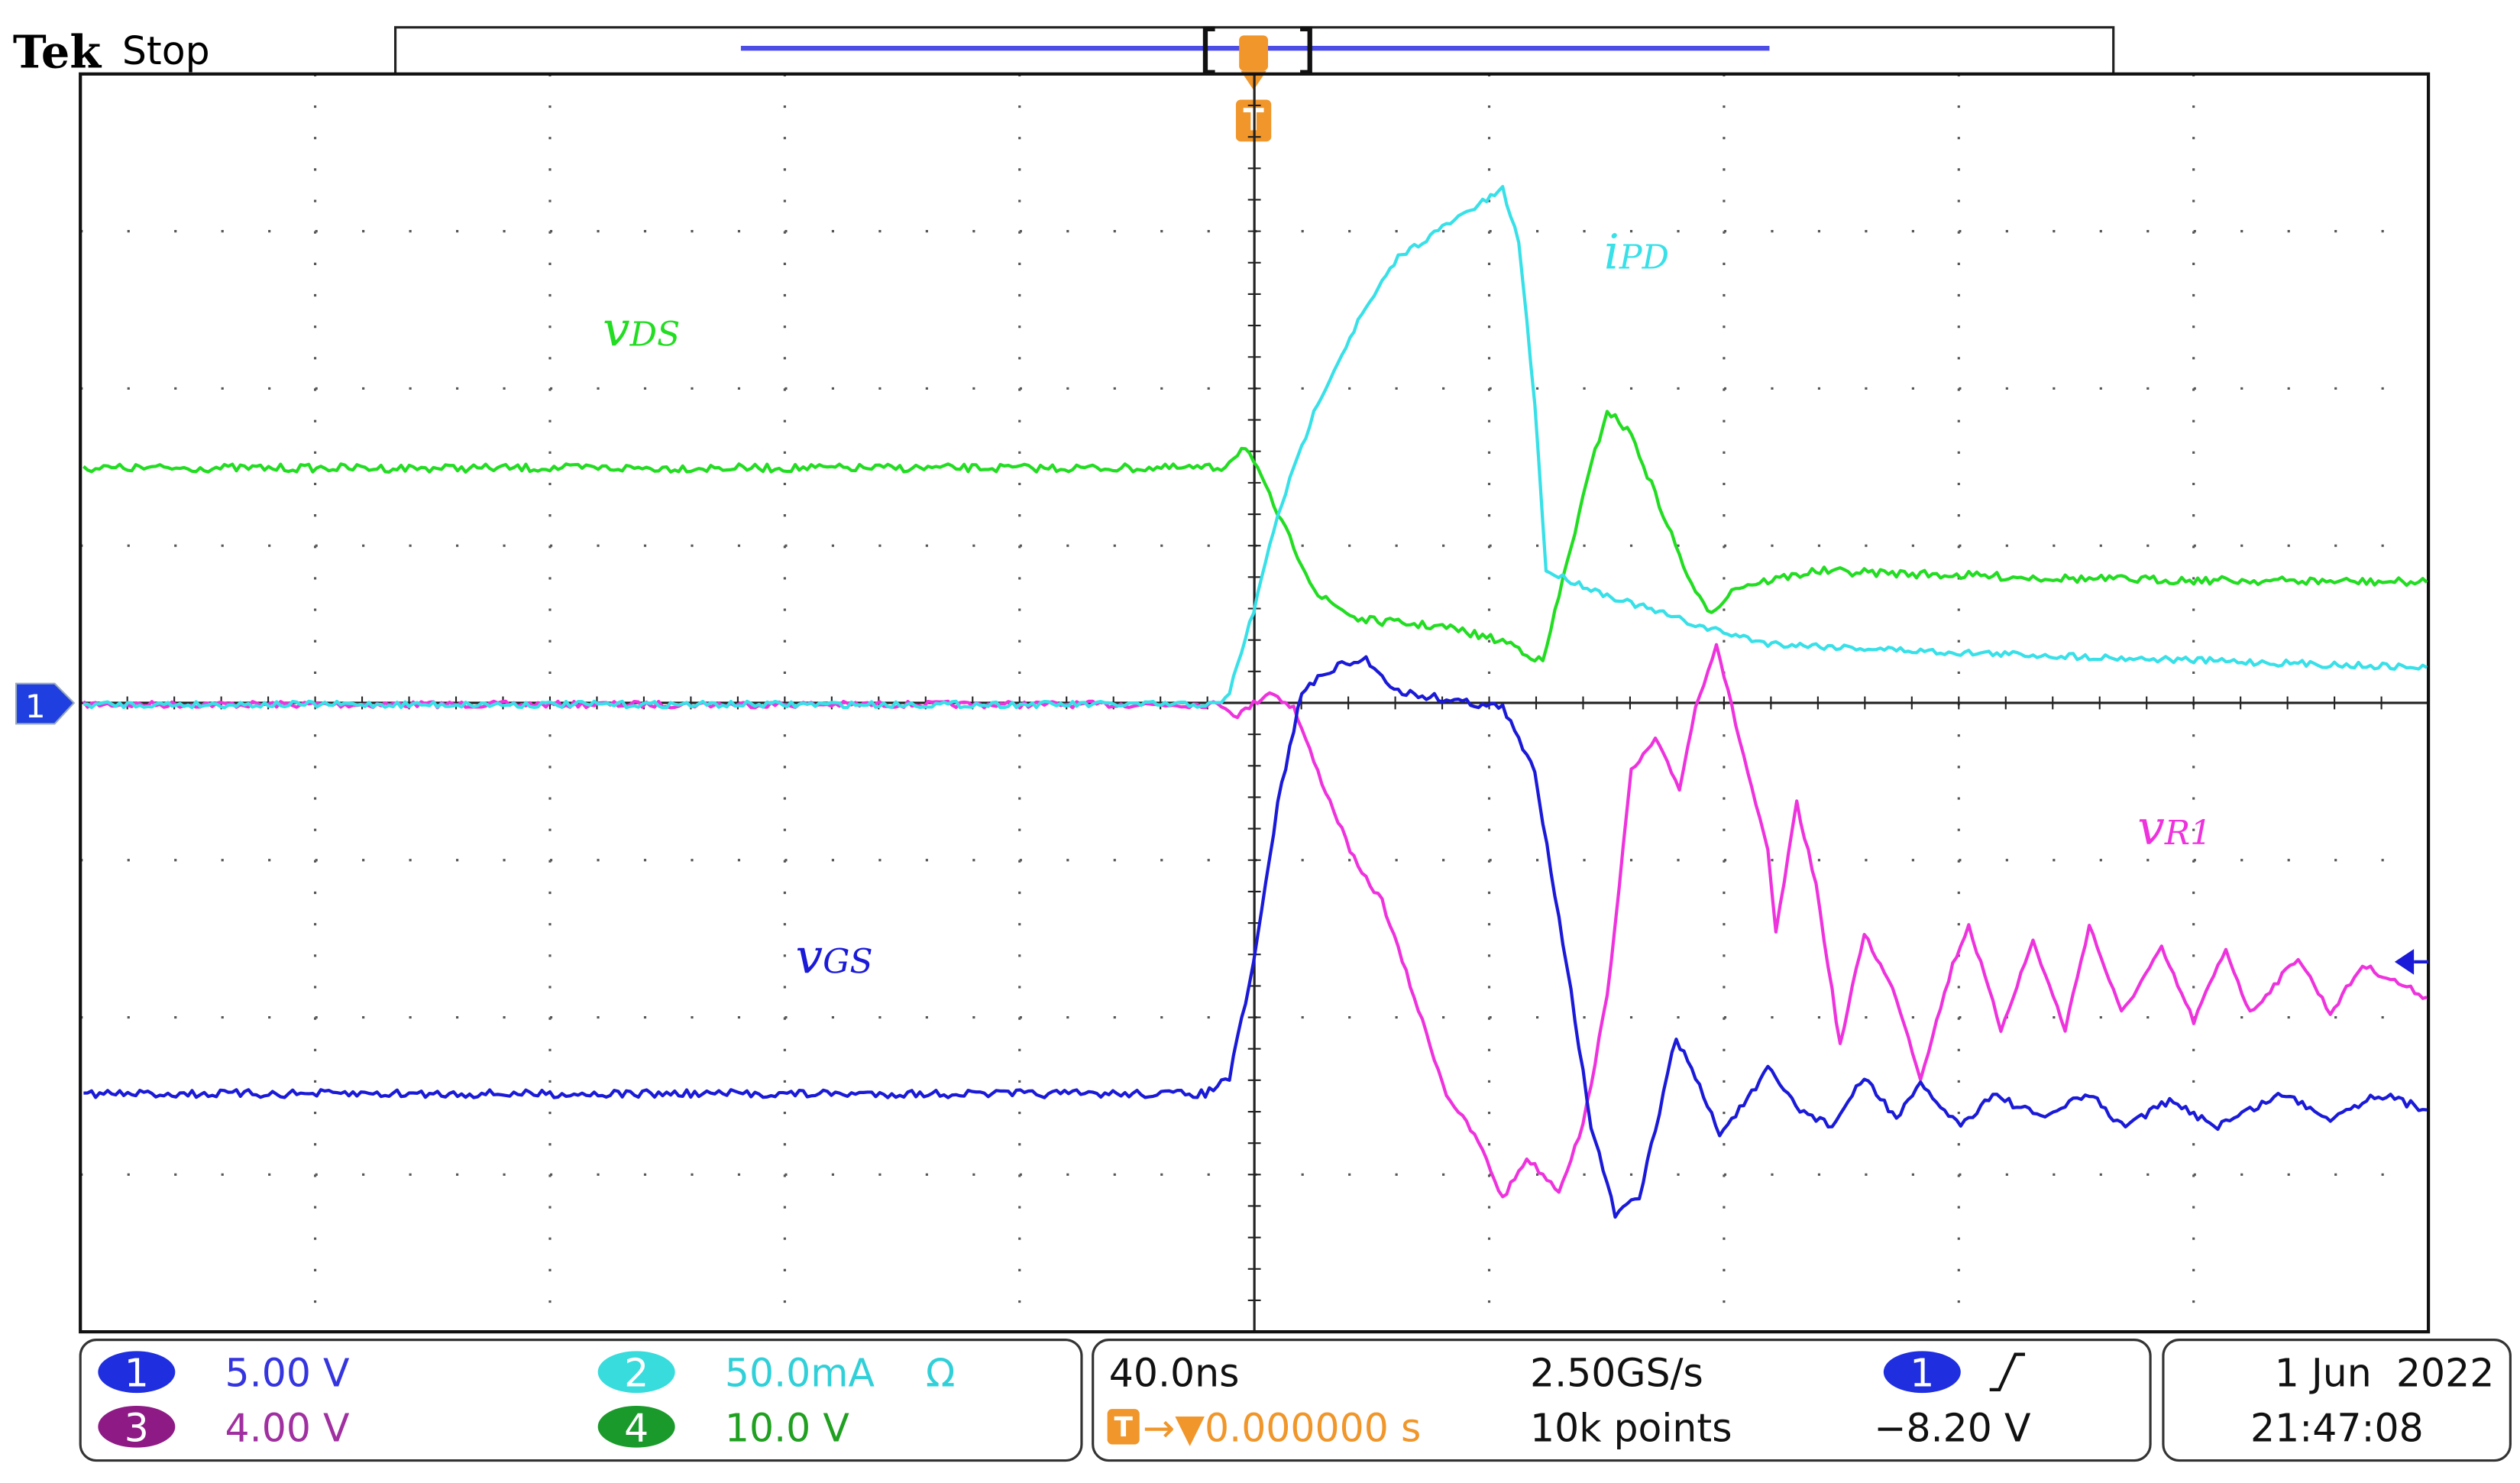 Image resolution: width=2520 pixels, height=1483 pixels. I want to click on ch3-number: 3, so click(137, 1427).